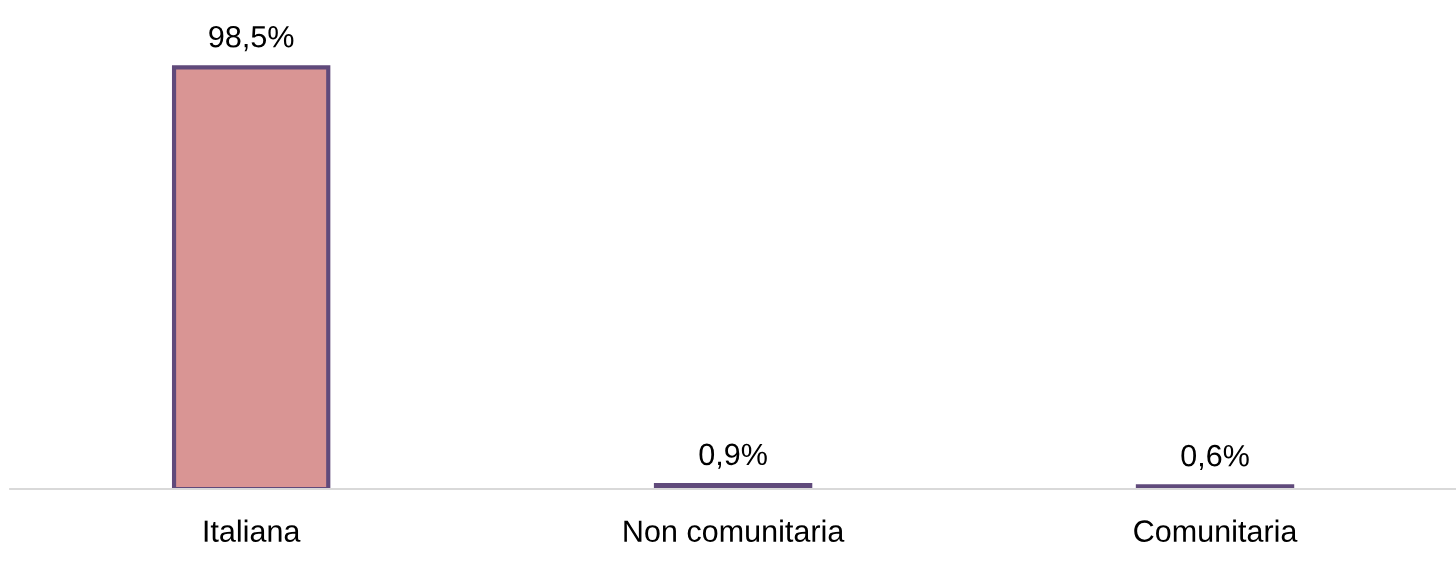 Image resolution: width=1456 pixels, height=571 pixels. Describe the element at coordinates (251, 38) in the screenshot. I see `data-label: 98,5%` at that location.